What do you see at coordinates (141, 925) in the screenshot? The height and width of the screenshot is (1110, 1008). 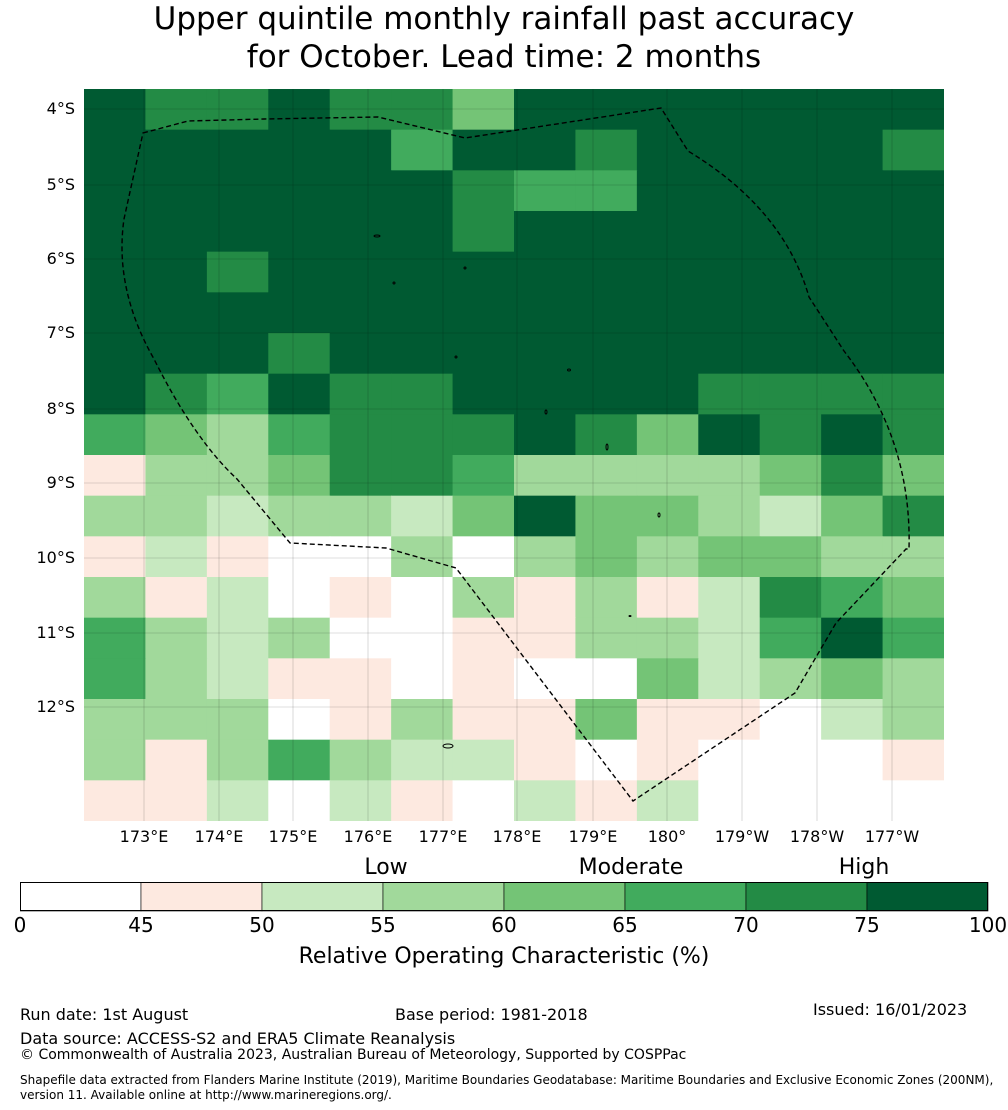 I see `colorbar-tick: 45` at bounding box center [141, 925].